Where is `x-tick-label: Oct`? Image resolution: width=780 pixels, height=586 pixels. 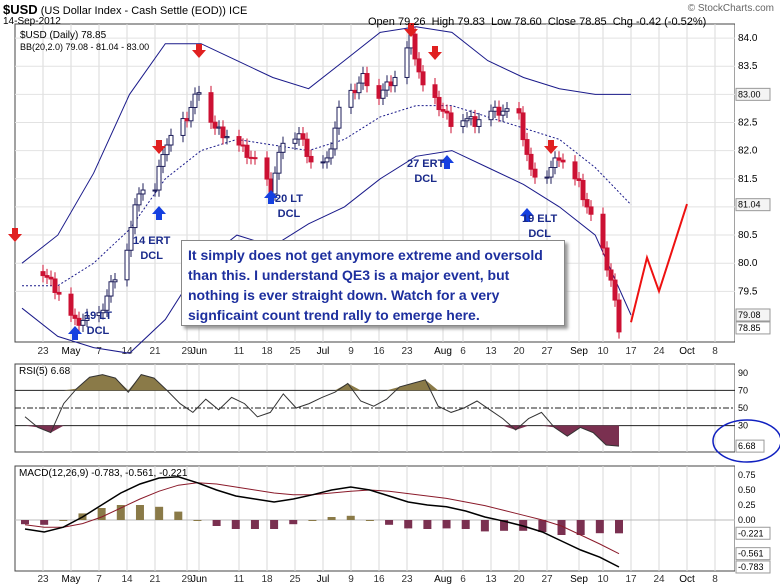
x-tick-label: Oct is located at coordinates (687, 579).